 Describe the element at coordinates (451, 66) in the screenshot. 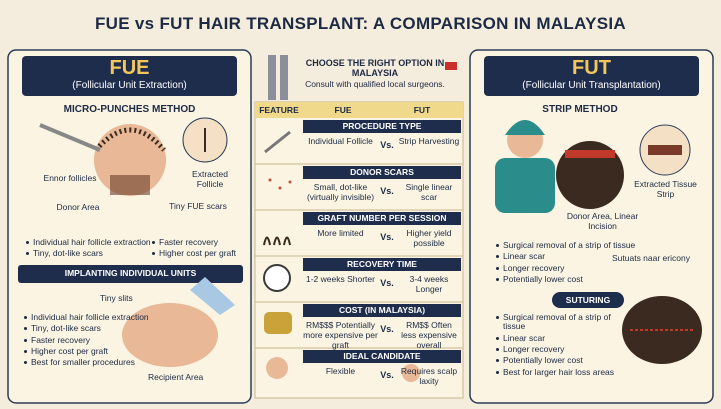

I see `flag` at that location.